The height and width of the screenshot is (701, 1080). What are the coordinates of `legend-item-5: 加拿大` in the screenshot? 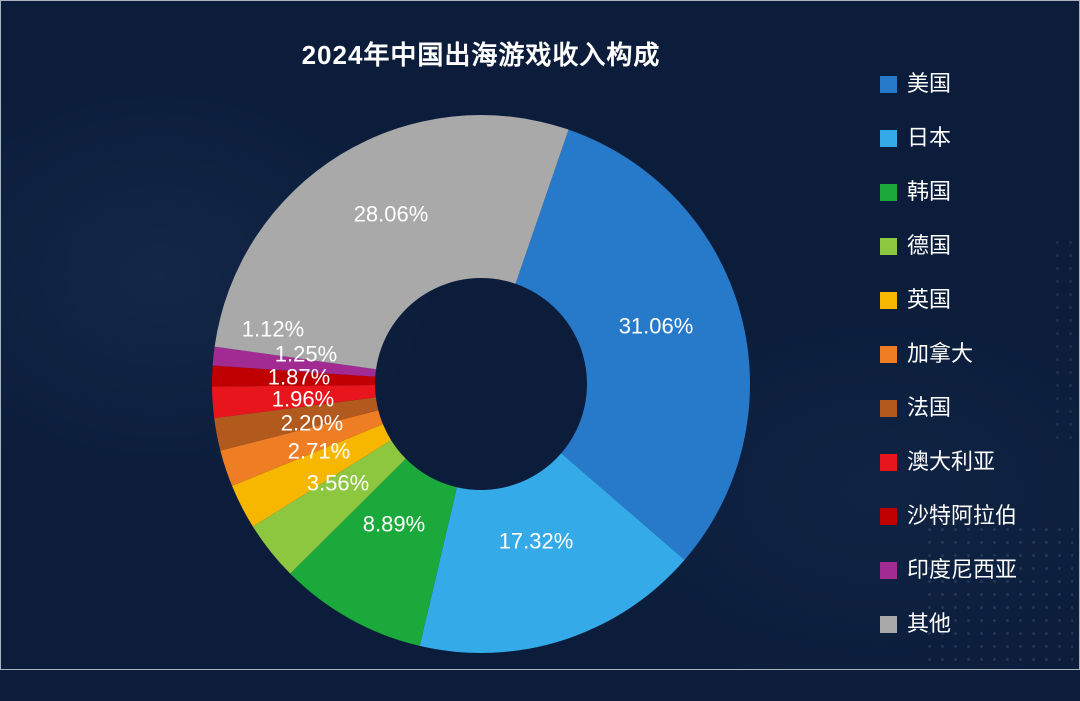 It's located at (948, 354).